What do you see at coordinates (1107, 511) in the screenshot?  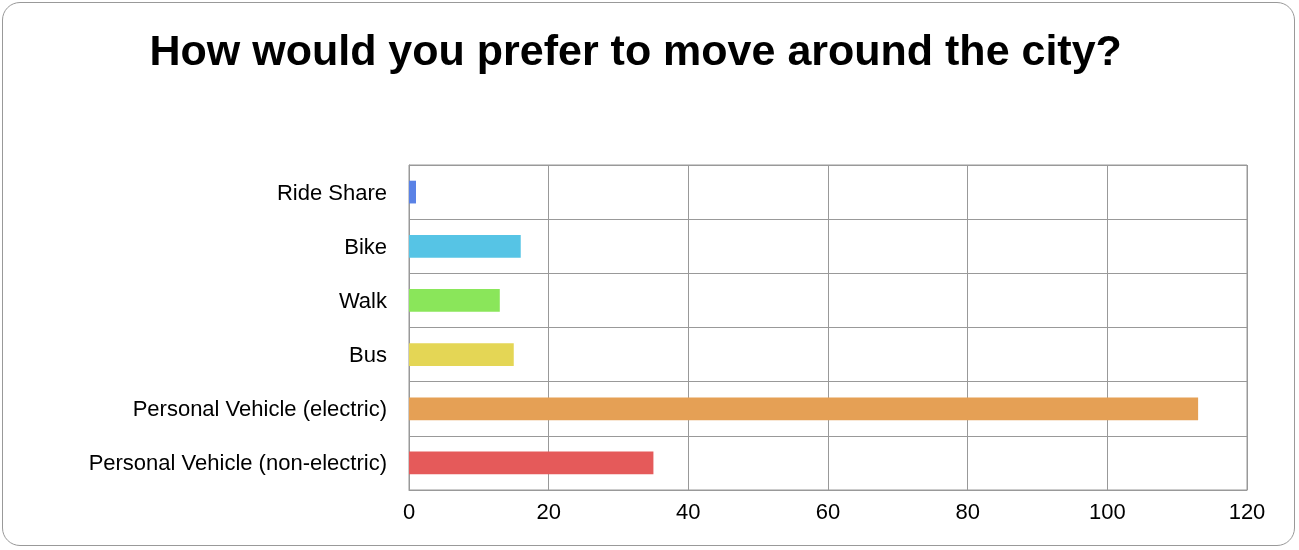 I see `x-tick-label: 100` at bounding box center [1107, 511].